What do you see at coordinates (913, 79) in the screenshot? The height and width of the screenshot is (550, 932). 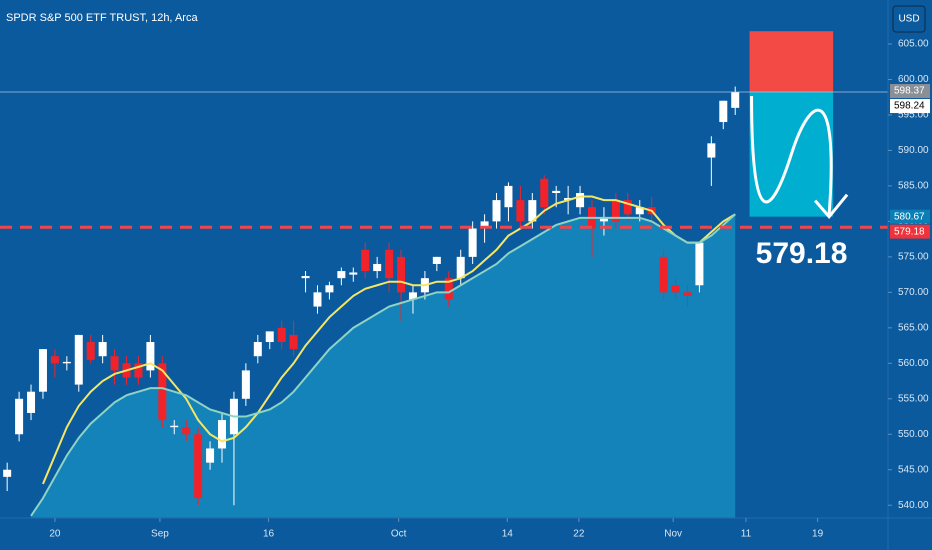 I see `y-tick-label: 600.00` at bounding box center [913, 79].